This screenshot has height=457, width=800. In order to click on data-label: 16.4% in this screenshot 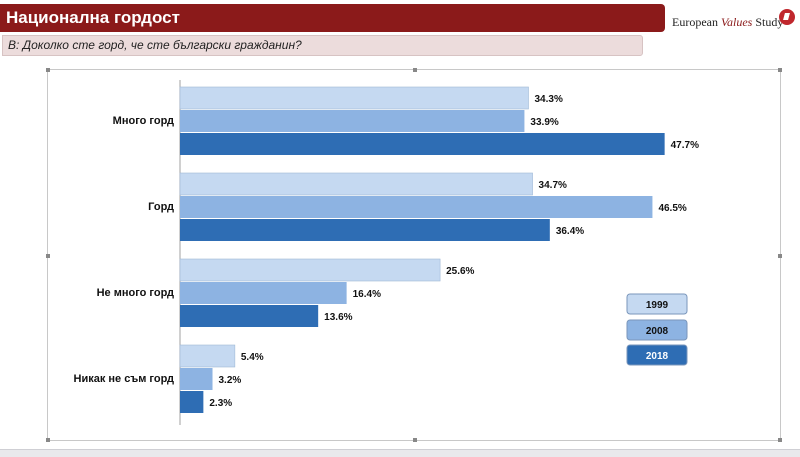, I will do `click(367, 294)`.